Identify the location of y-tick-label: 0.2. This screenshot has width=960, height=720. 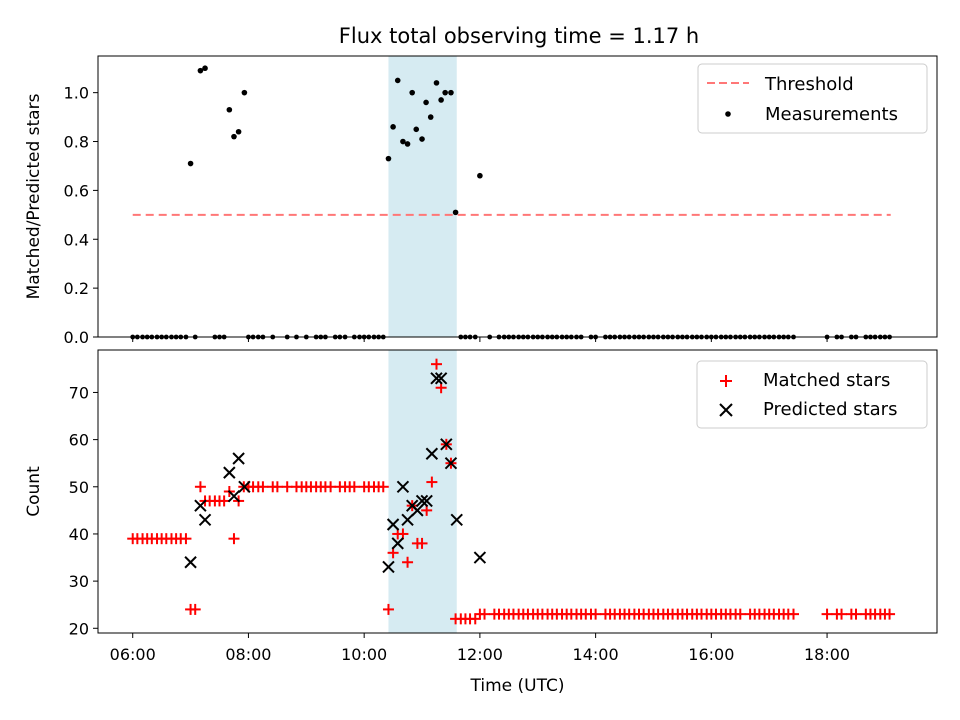
(76, 288).